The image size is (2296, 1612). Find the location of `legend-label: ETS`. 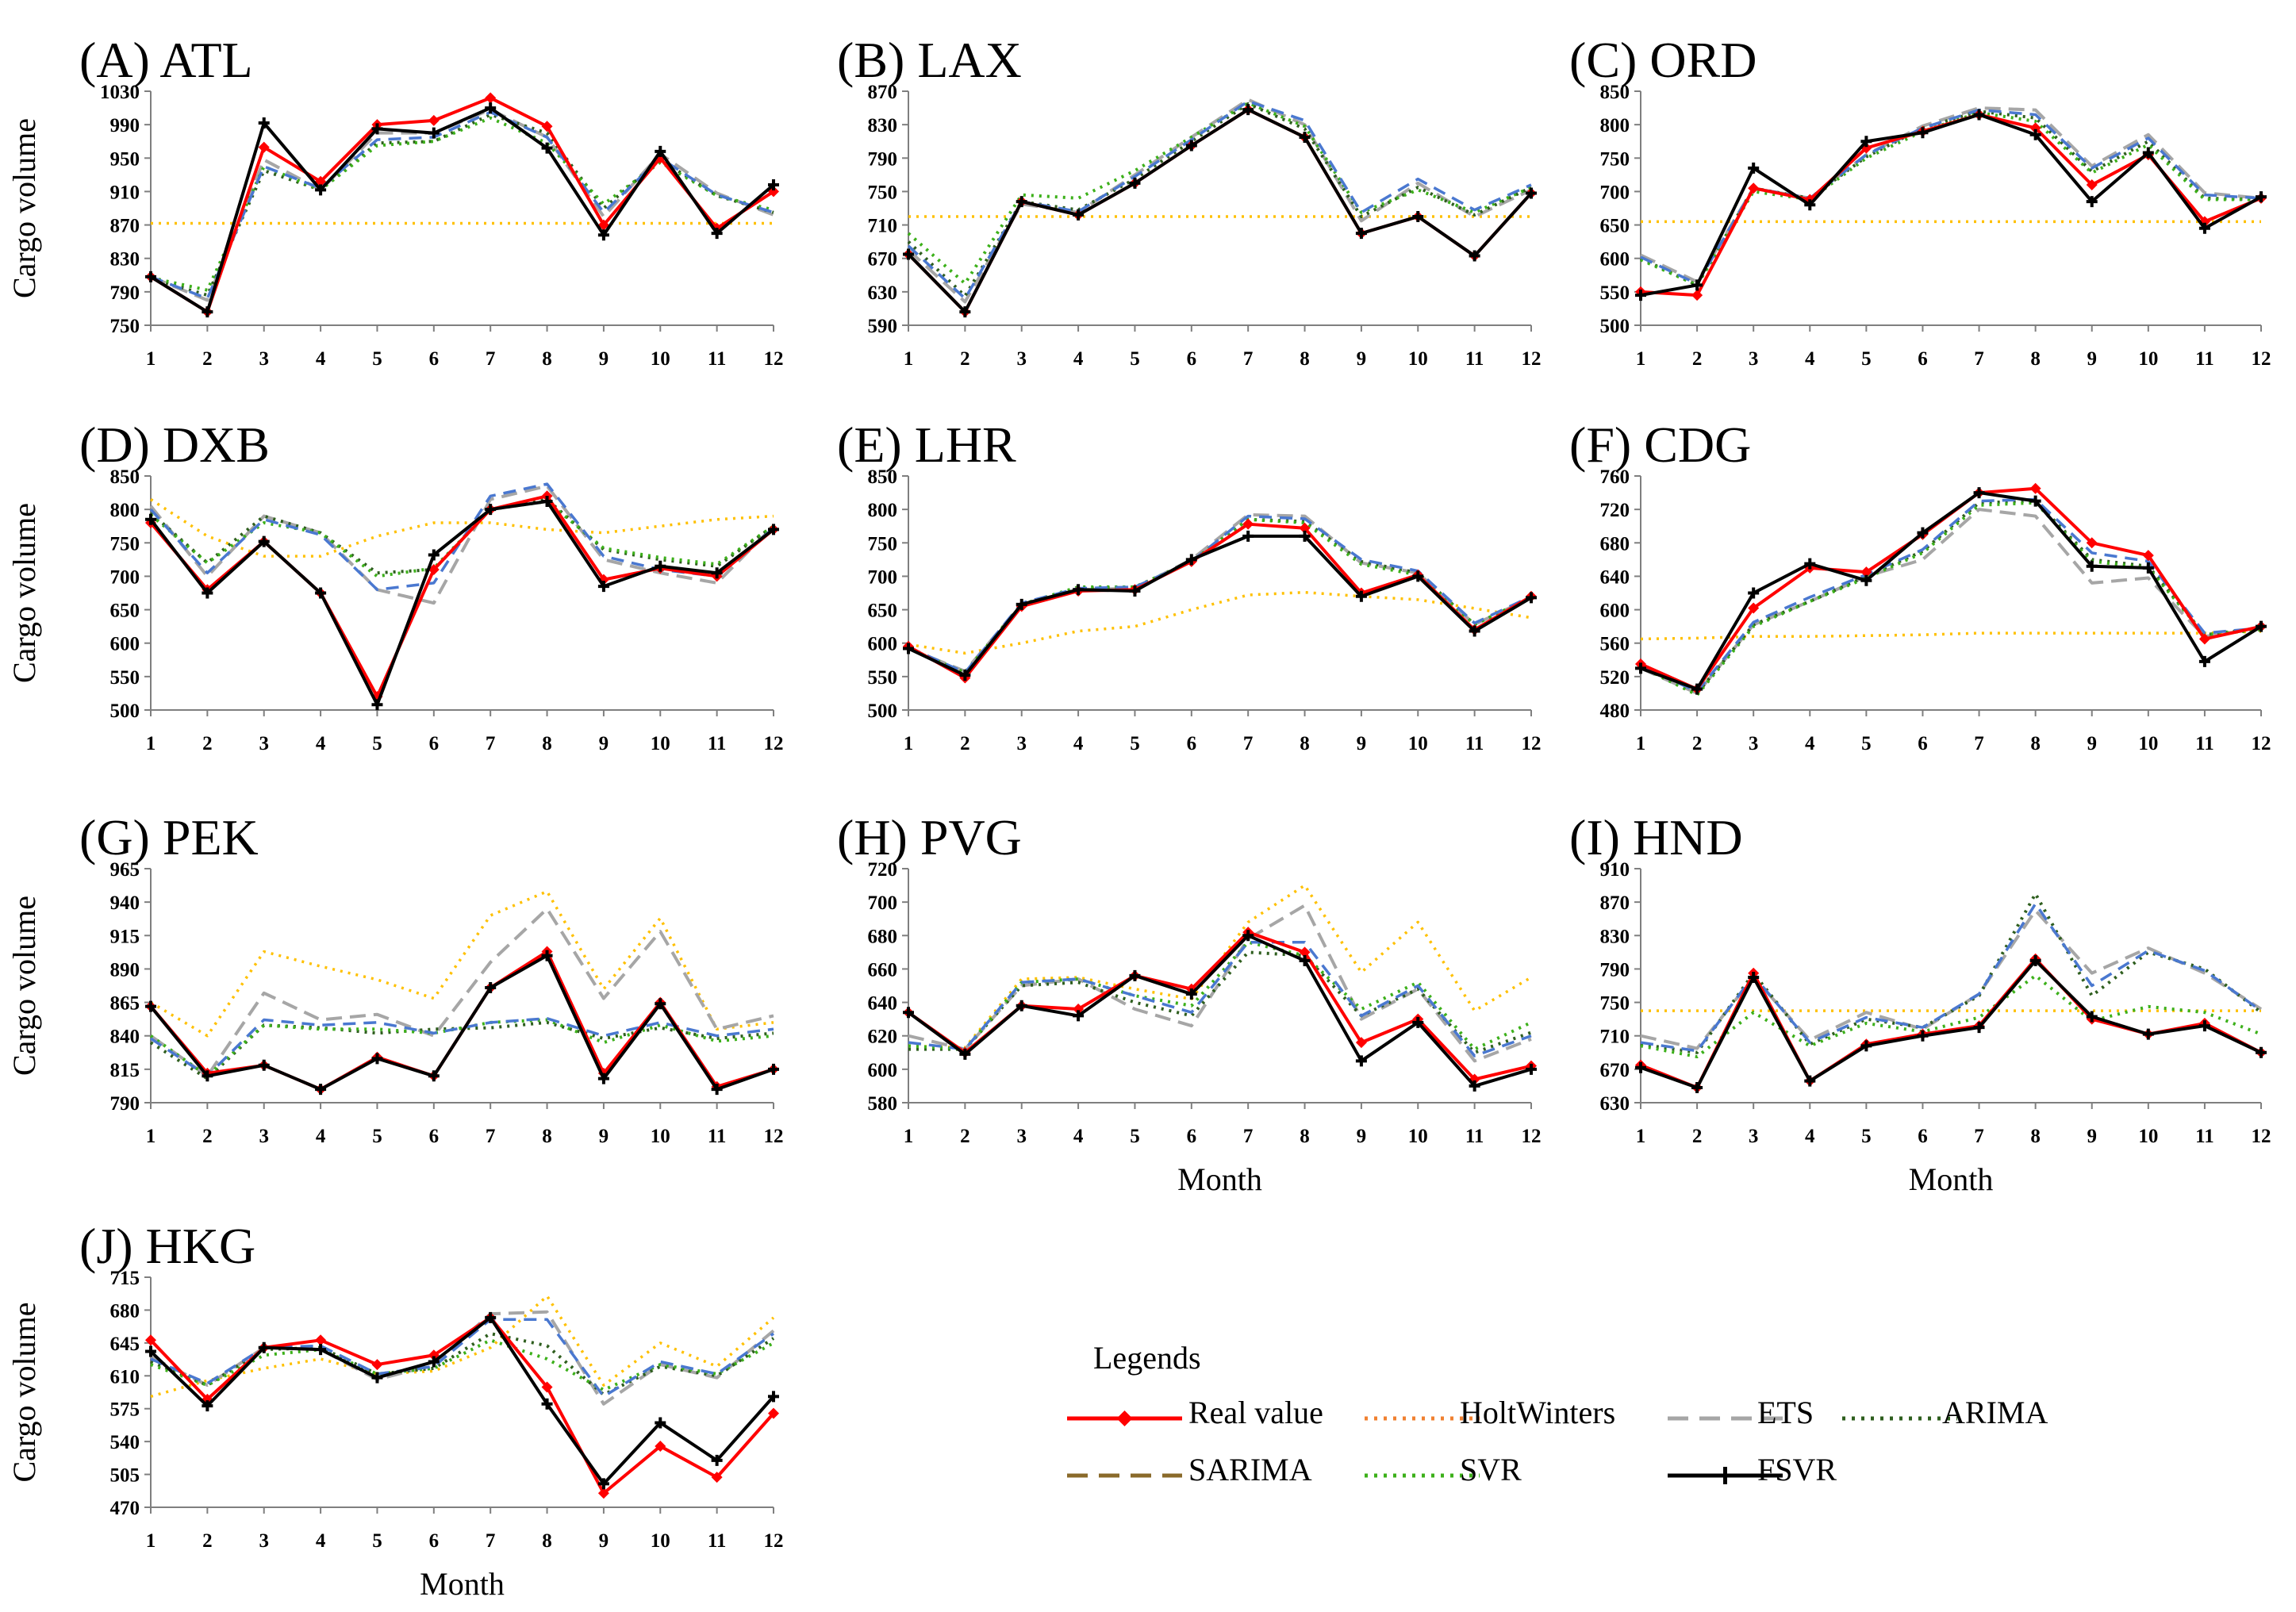

legend-label: ETS is located at coordinates (1785, 1412).